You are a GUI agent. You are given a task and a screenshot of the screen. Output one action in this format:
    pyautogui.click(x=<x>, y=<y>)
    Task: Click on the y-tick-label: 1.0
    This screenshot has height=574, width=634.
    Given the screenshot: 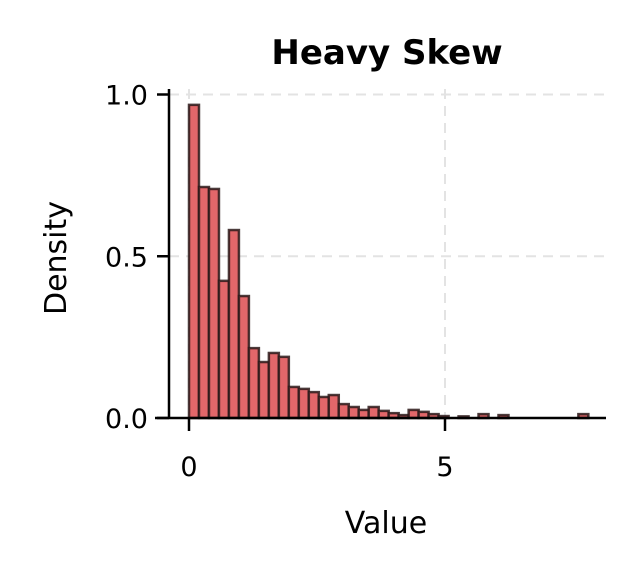 What is the action you would take?
    pyautogui.click(x=126, y=96)
    